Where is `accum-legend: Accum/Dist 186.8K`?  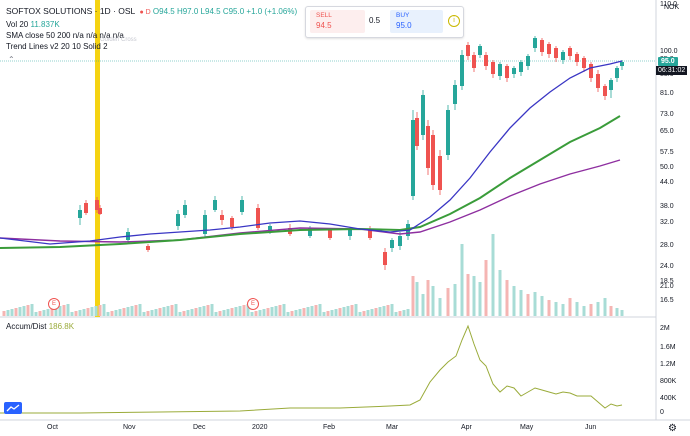 accum-legend: Accum/Dist 186.8K is located at coordinates (40, 327).